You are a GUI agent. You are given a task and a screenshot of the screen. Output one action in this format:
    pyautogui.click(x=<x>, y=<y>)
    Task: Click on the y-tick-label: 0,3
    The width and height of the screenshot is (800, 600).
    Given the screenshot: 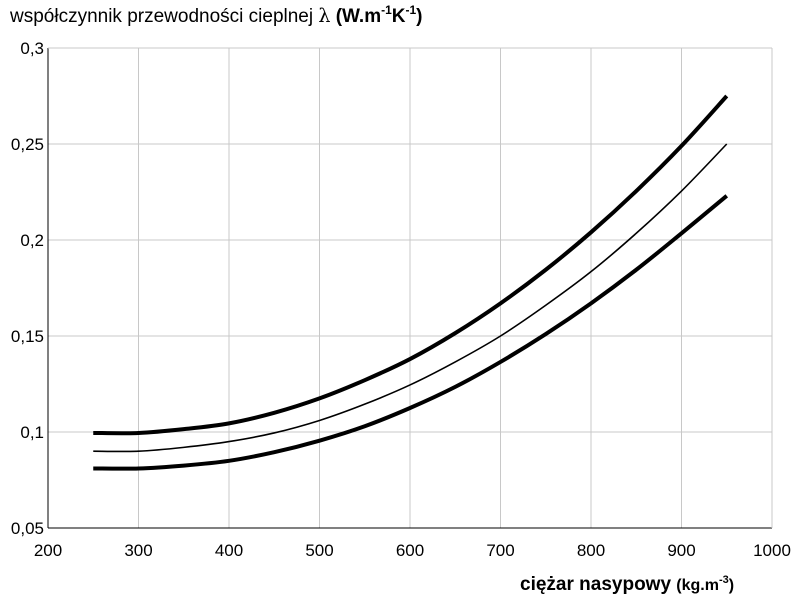 What is the action you would take?
    pyautogui.click(x=32, y=48)
    